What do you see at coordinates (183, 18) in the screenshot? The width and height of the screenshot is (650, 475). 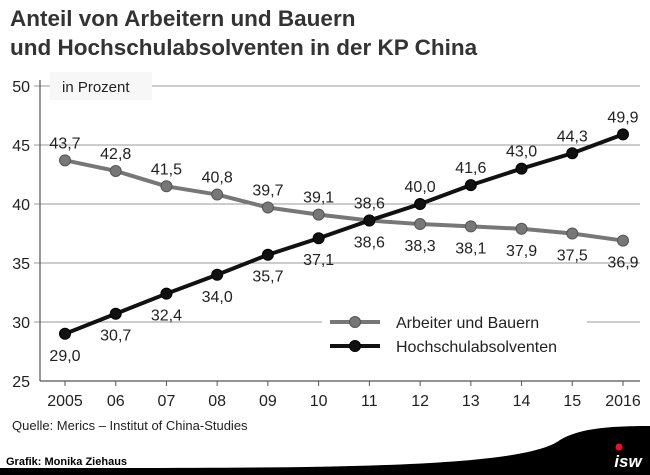 I see `title-line-1: Anteil von Arbeitern und Bauern` at bounding box center [183, 18].